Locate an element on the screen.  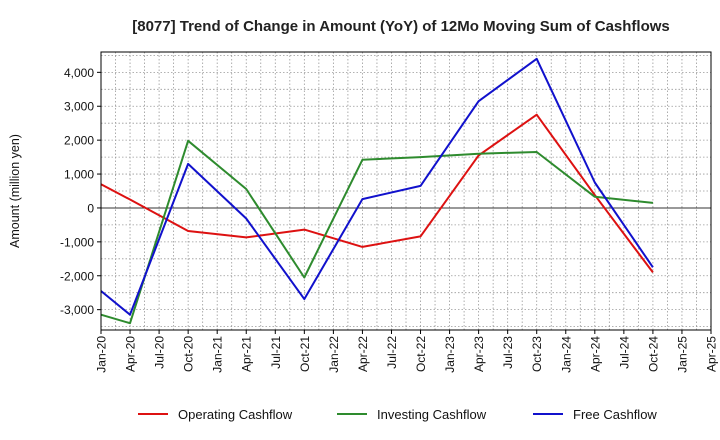
x-tick-label: Jul-23 is located at coordinates (508, 352).